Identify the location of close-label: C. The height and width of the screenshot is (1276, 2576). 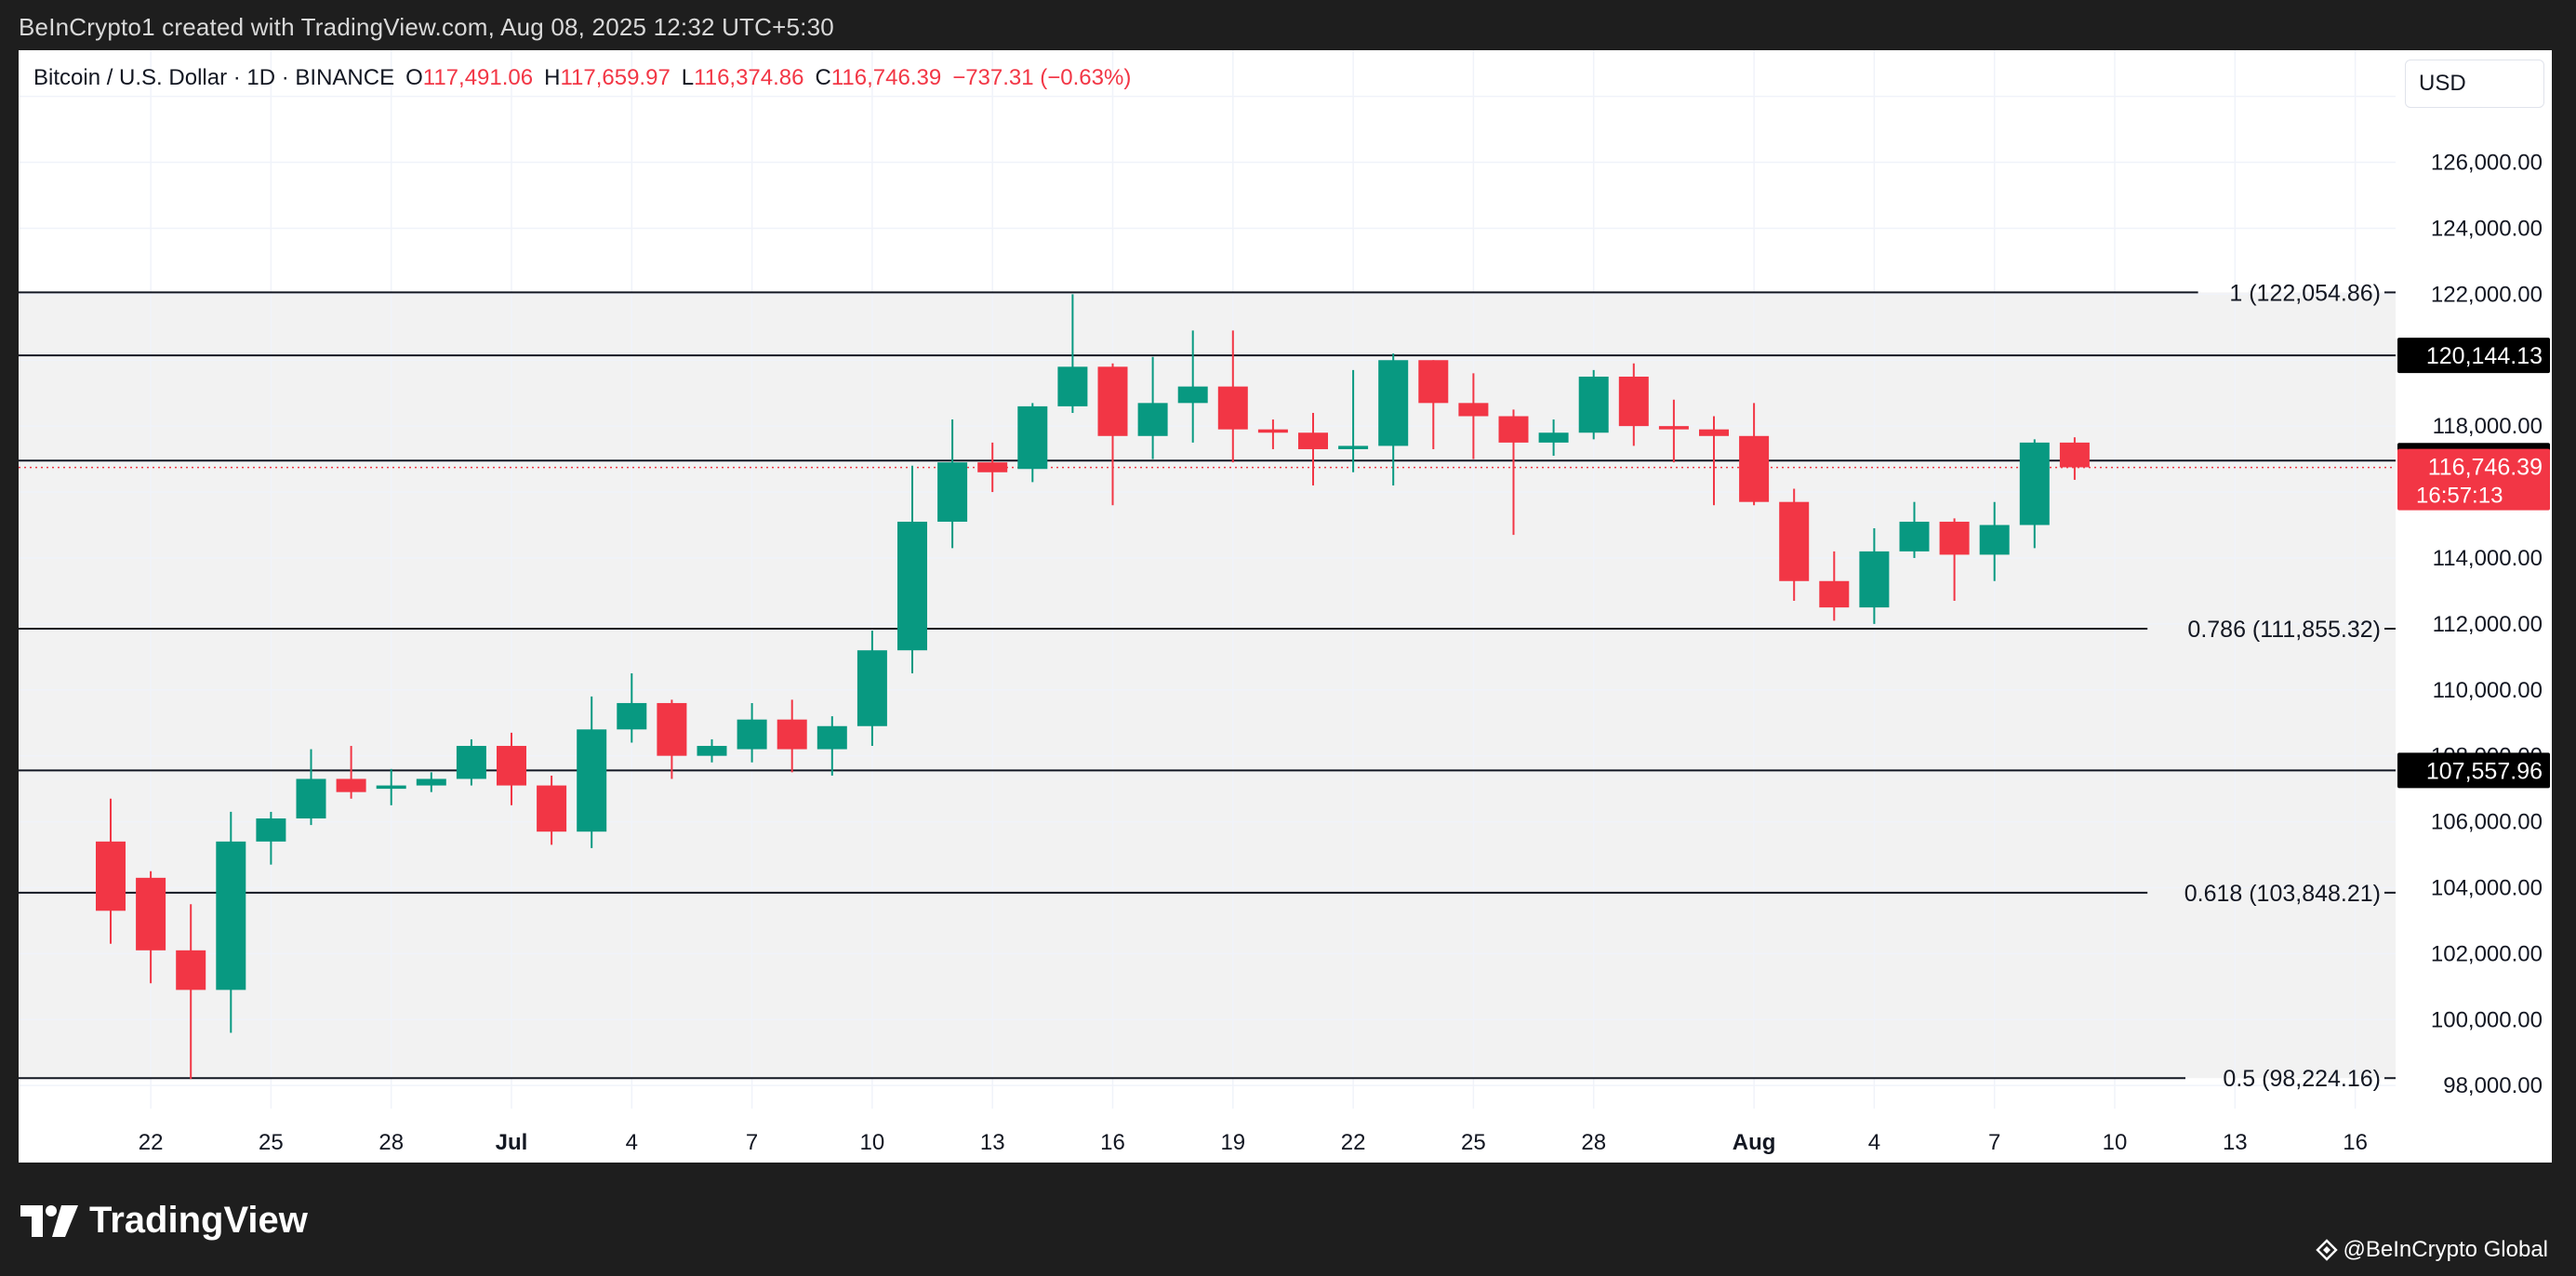
(823, 77).